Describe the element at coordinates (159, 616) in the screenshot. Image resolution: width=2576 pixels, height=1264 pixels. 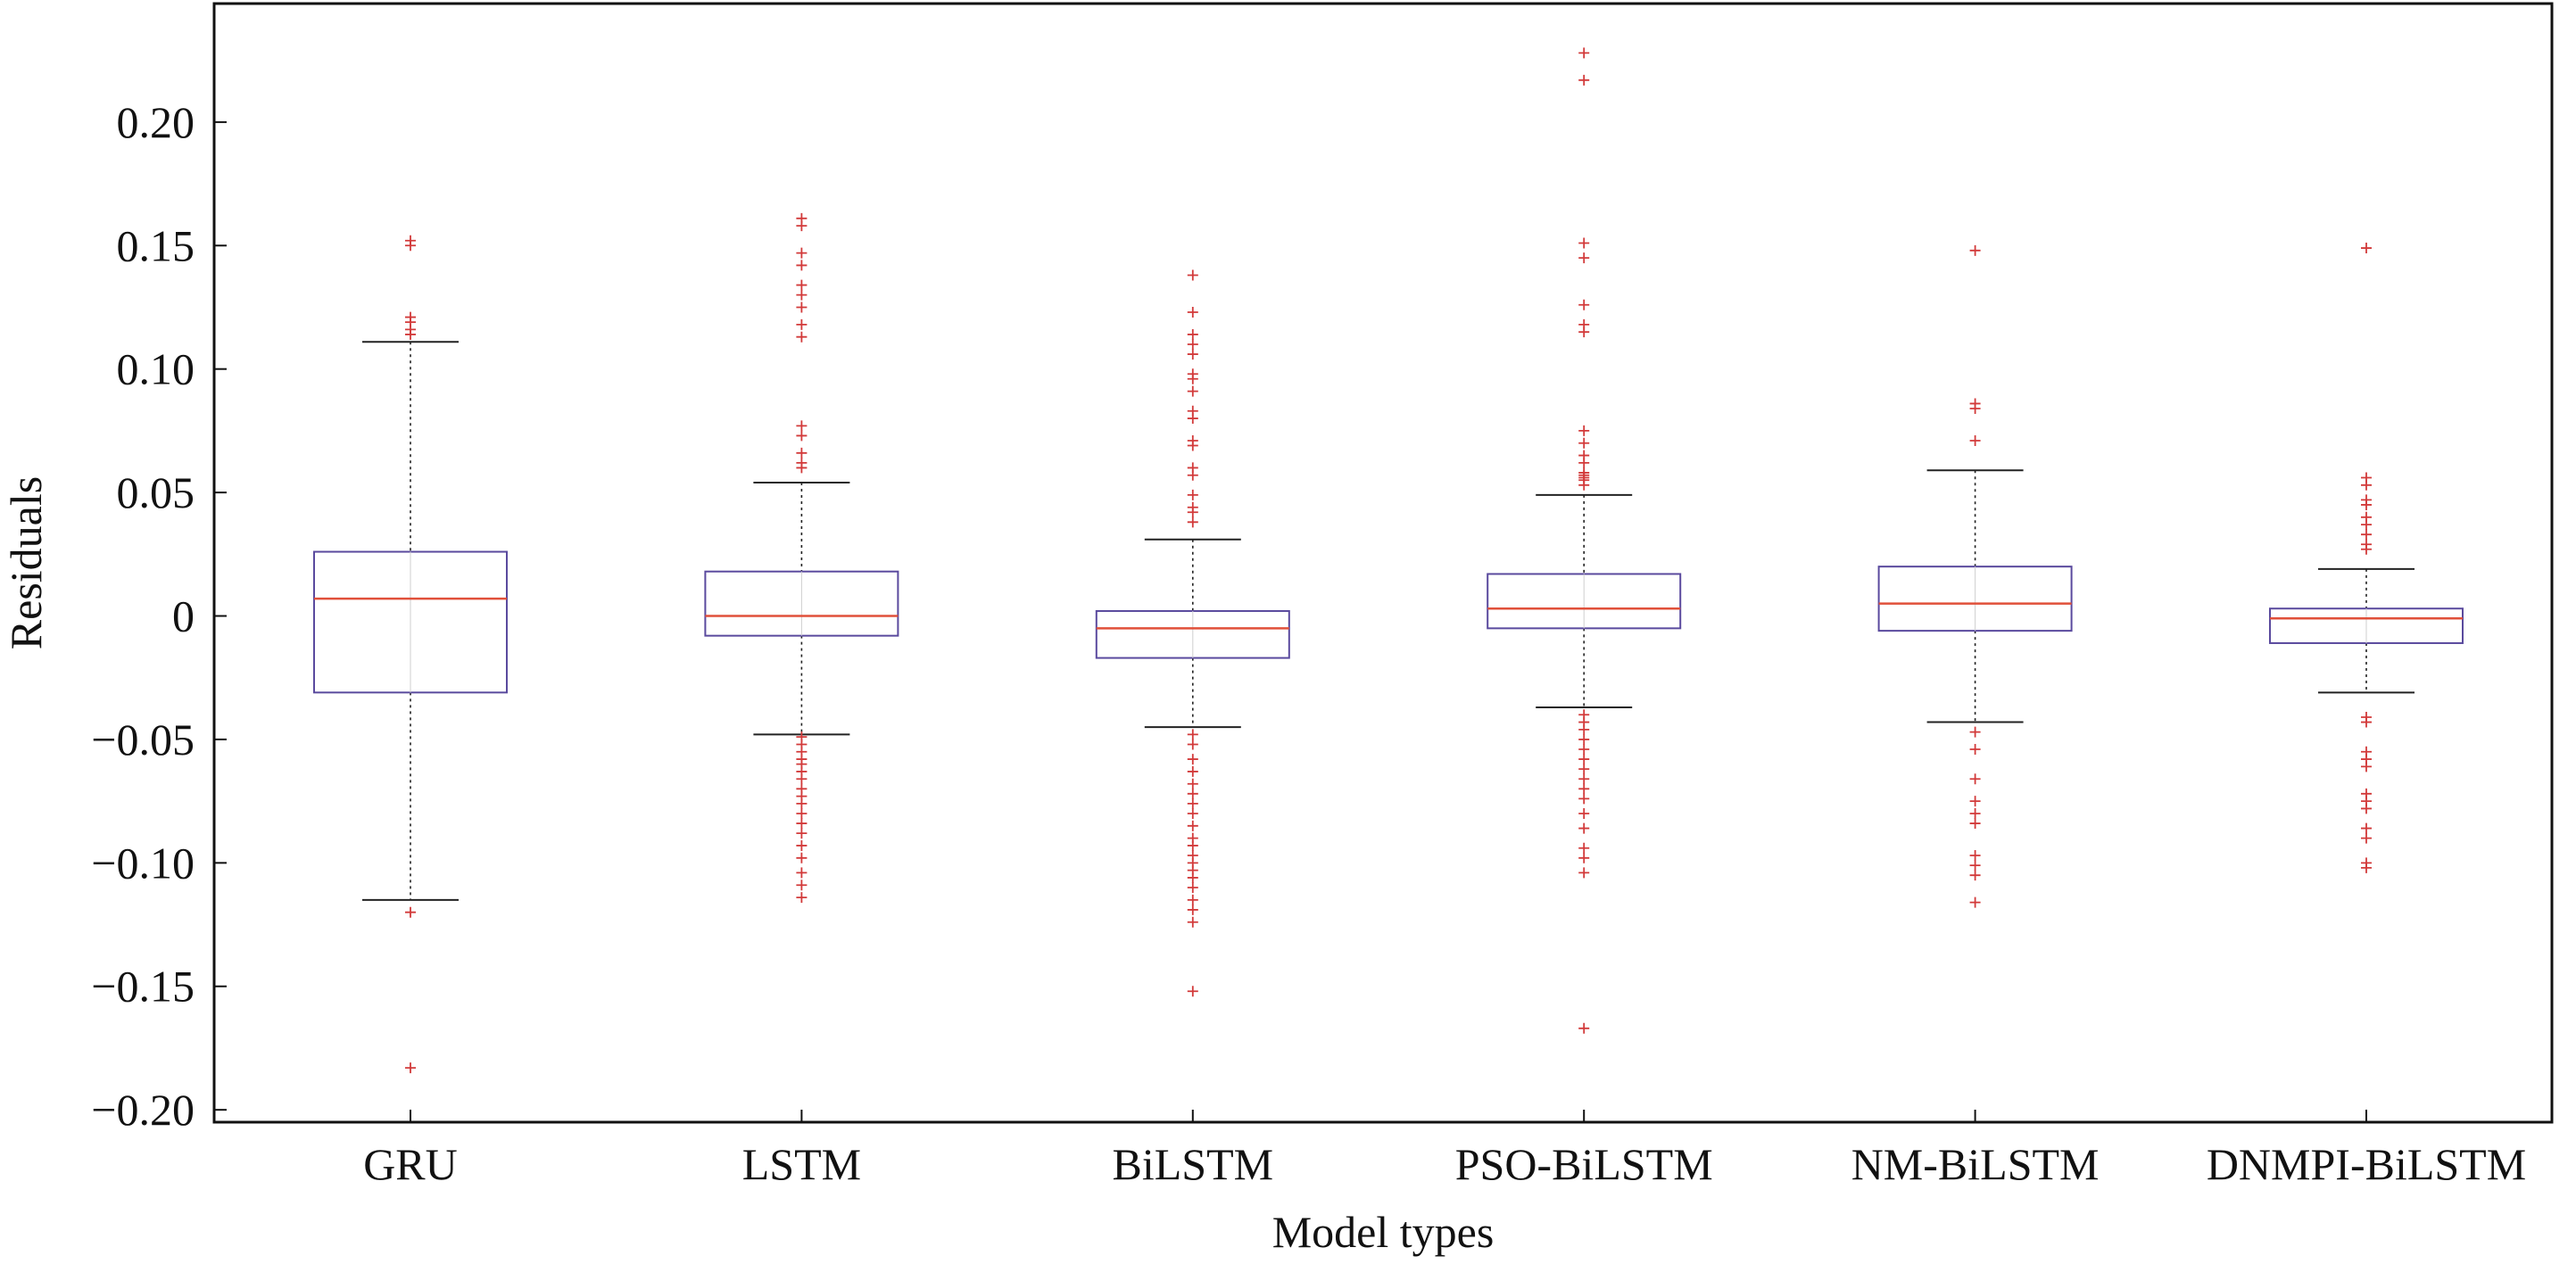
I see `y-axis: −0.20 −0.15 −0.10 −0.05 0 0.05 0.10 0.15 0.20` at that location.